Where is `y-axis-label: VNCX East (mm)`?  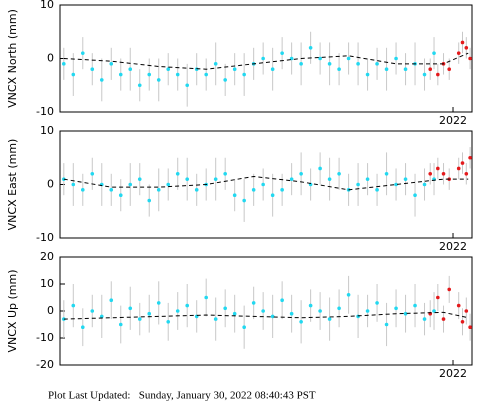
y-axis-label: VNCX East (mm) is located at coordinates (12, 185).